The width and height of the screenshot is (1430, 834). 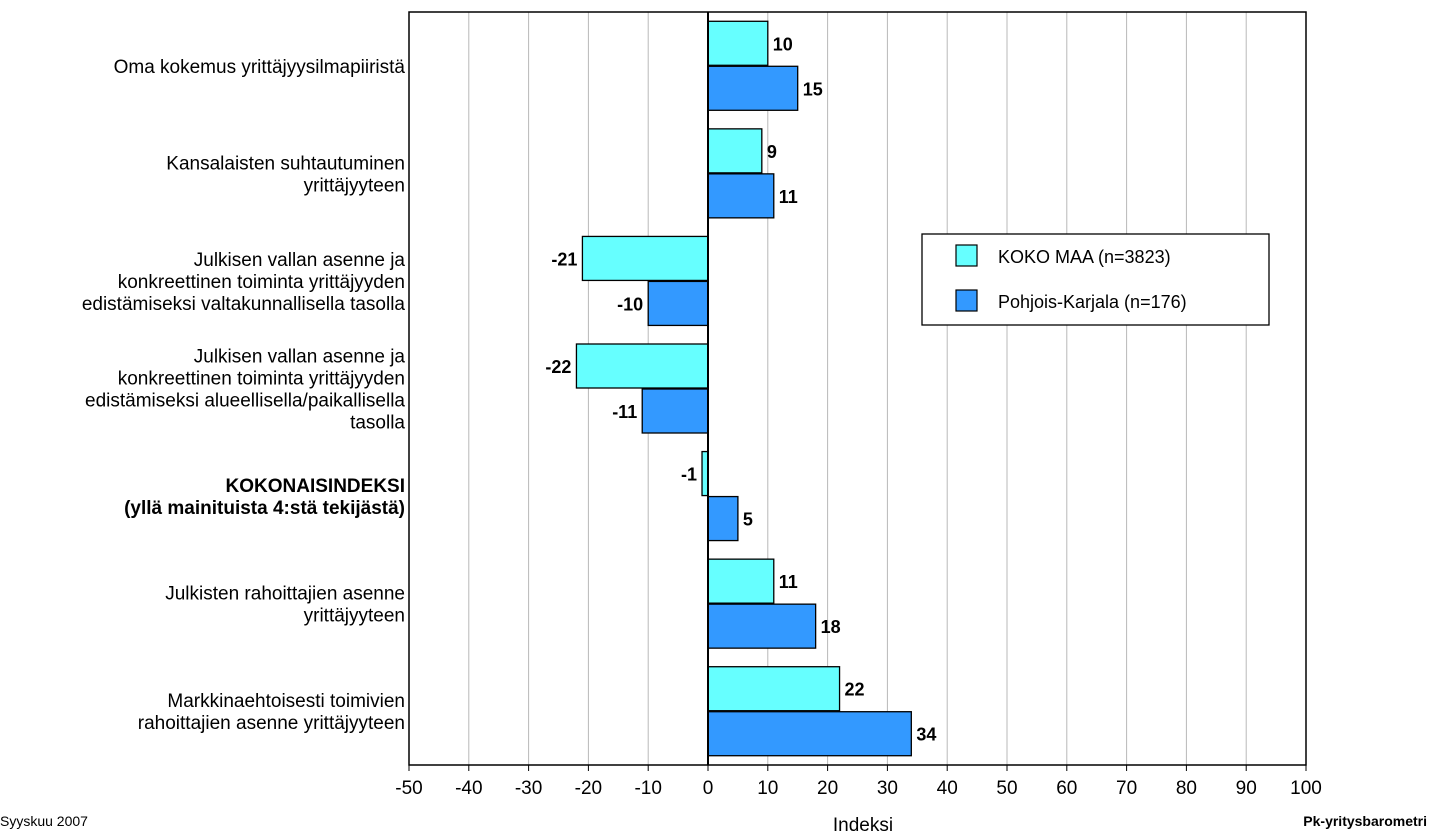 What do you see at coordinates (377, 423) in the screenshot?
I see `category-label-line: tasolla` at bounding box center [377, 423].